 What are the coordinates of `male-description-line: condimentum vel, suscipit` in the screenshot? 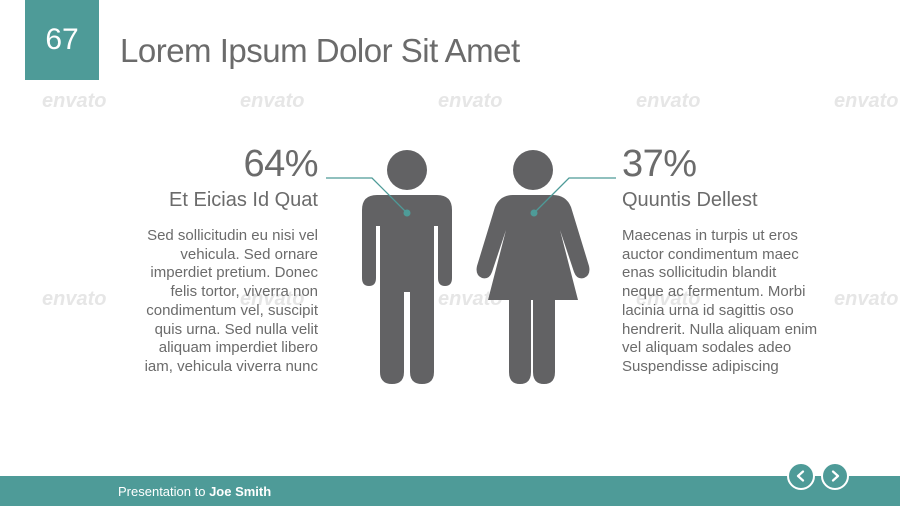 It's located at (232, 310).